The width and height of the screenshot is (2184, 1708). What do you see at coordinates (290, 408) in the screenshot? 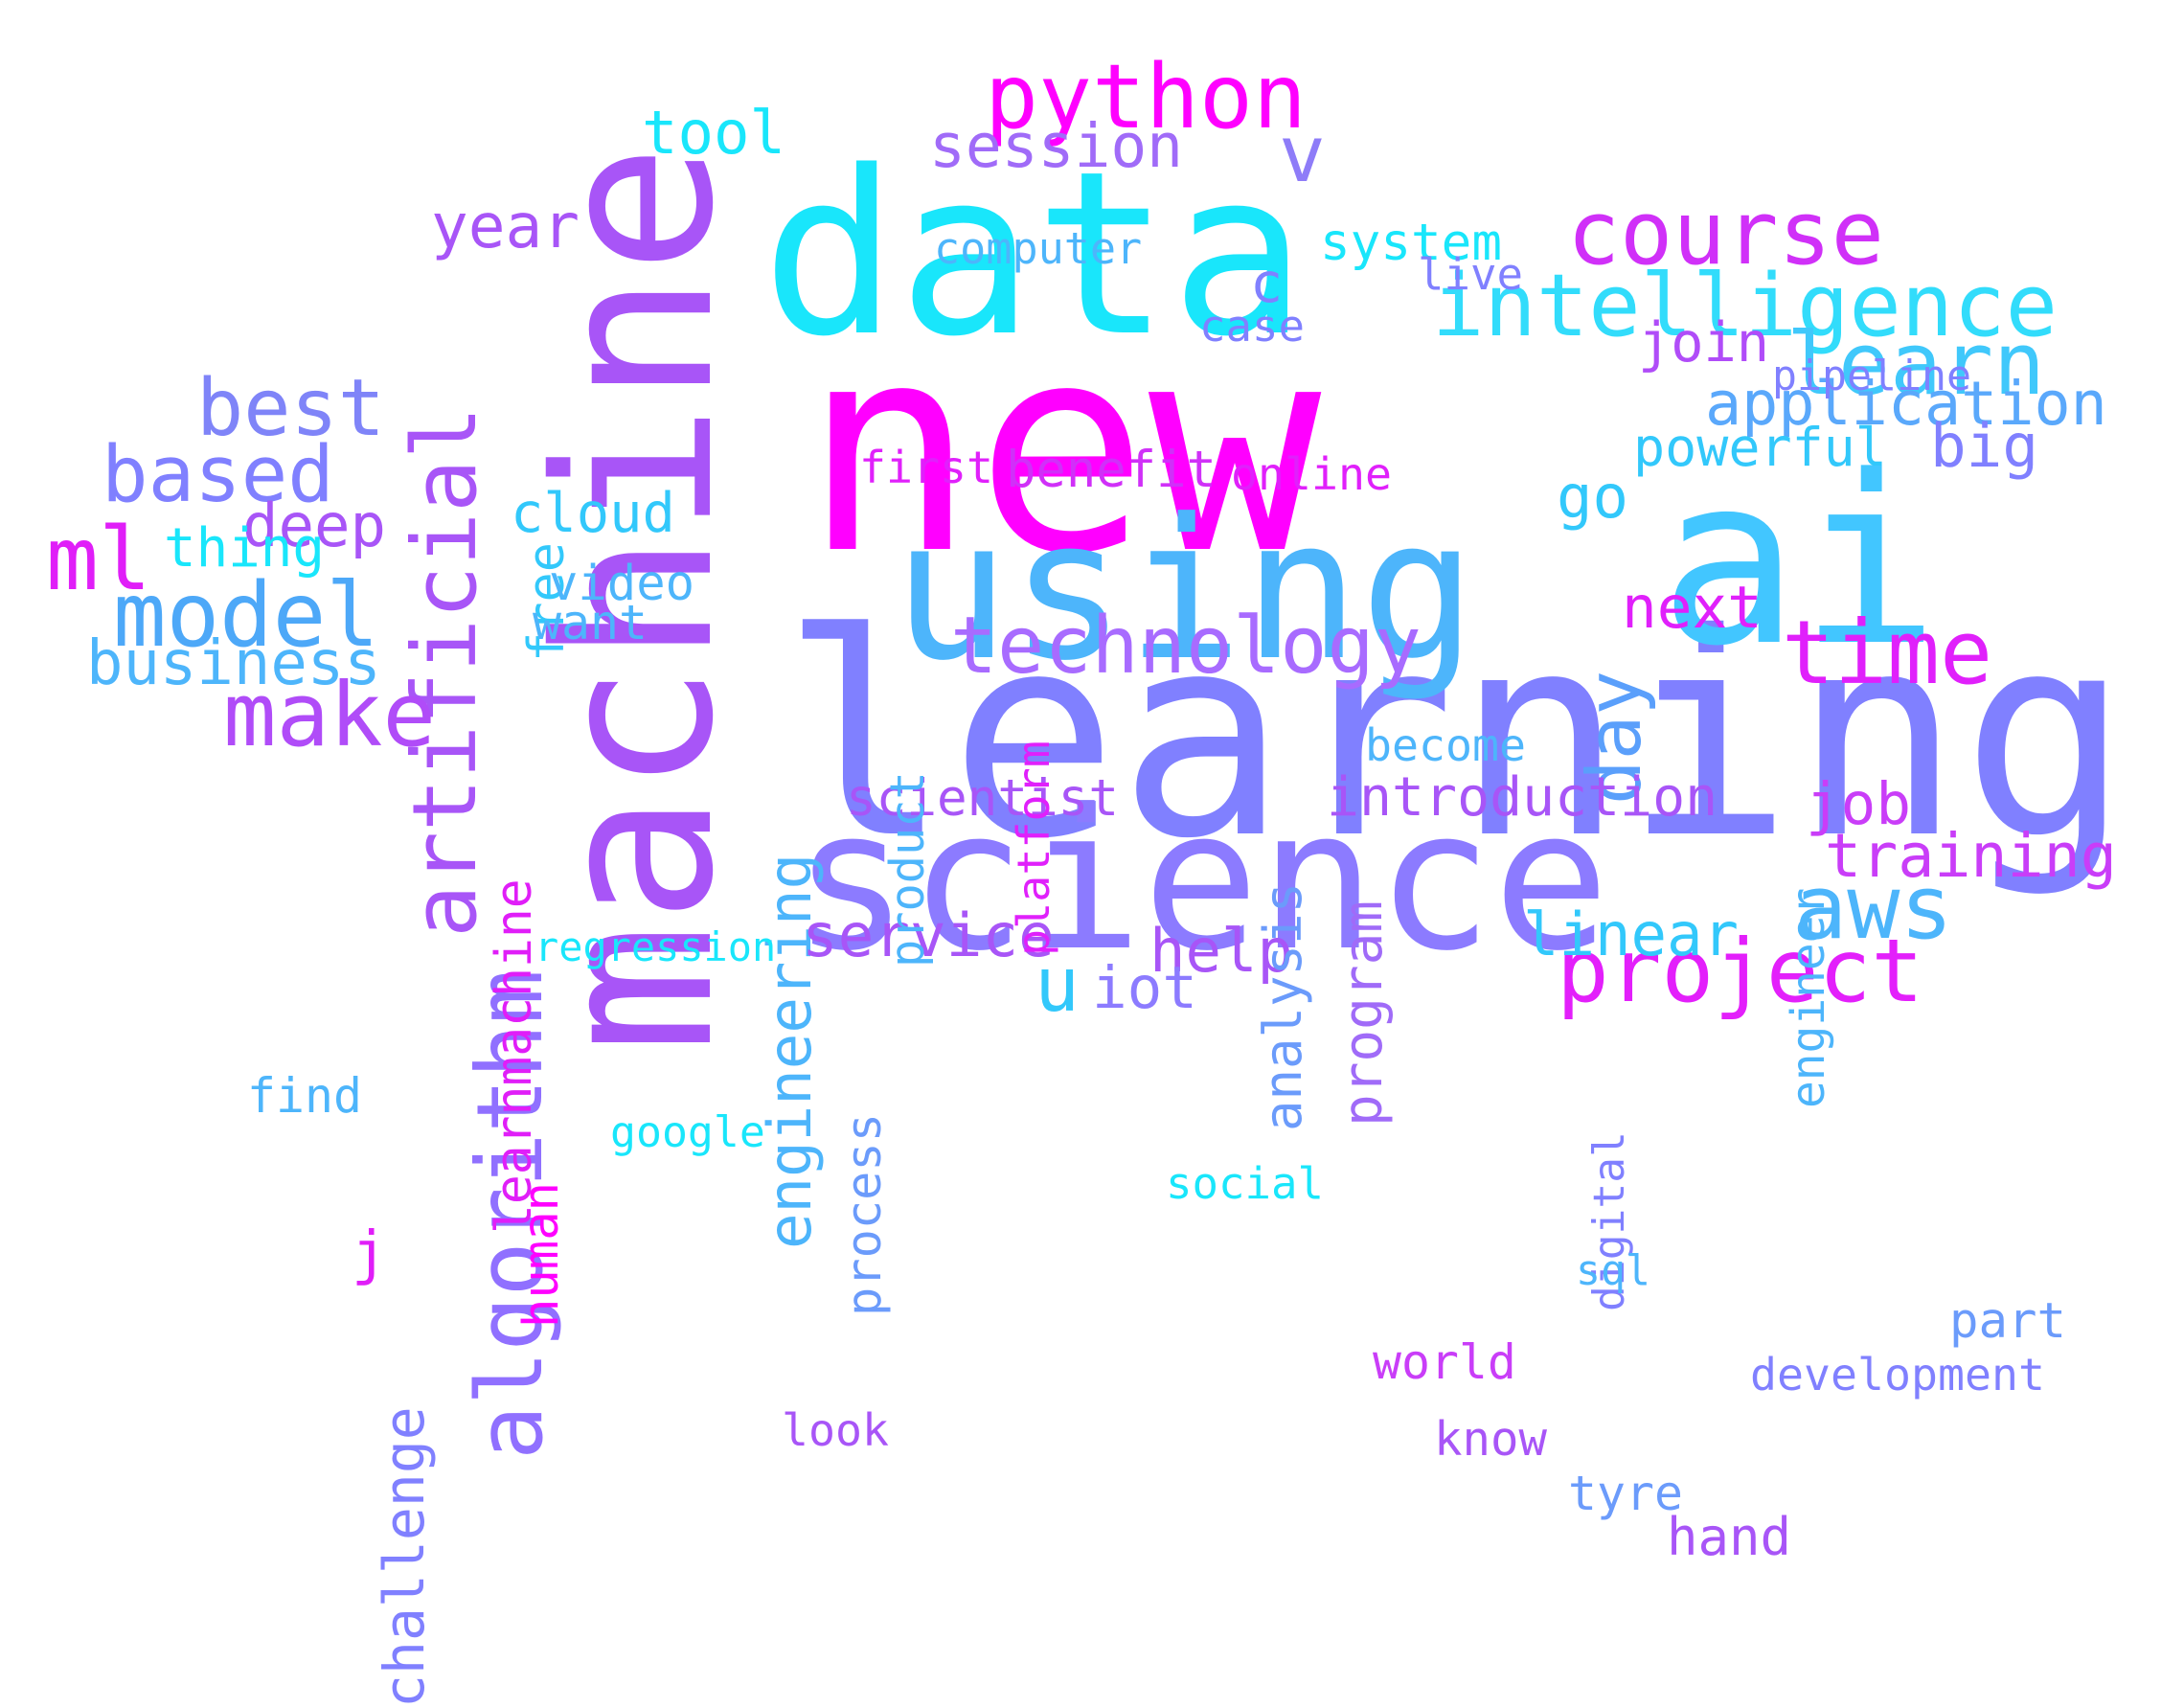
I see `word-best: best` at bounding box center [290, 408].